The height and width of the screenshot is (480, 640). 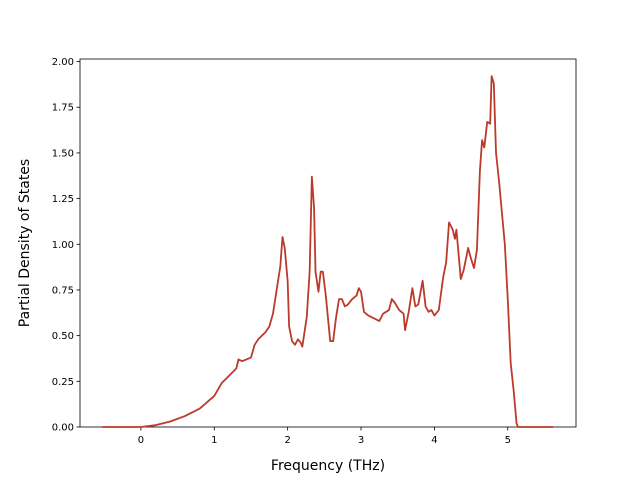 I want to click on y-tick-label: 1.50, so click(x=63, y=153).